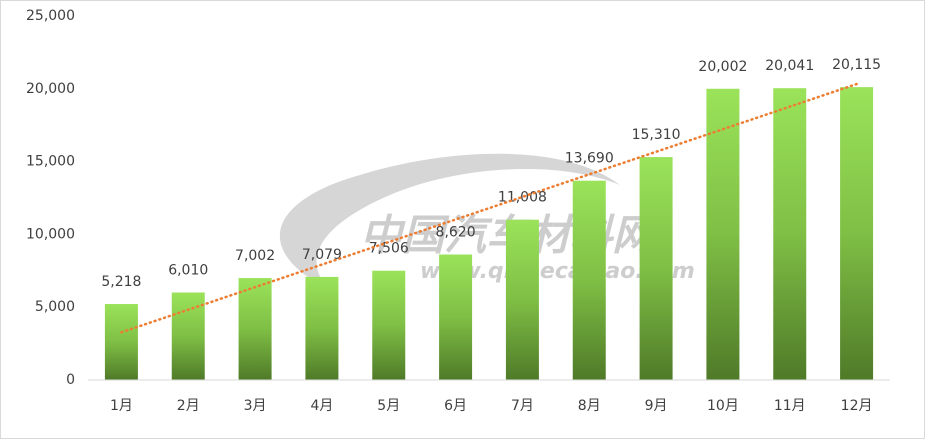 The height and width of the screenshot is (439, 925). I want to click on y-tick-label: 0, so click(70, 380).